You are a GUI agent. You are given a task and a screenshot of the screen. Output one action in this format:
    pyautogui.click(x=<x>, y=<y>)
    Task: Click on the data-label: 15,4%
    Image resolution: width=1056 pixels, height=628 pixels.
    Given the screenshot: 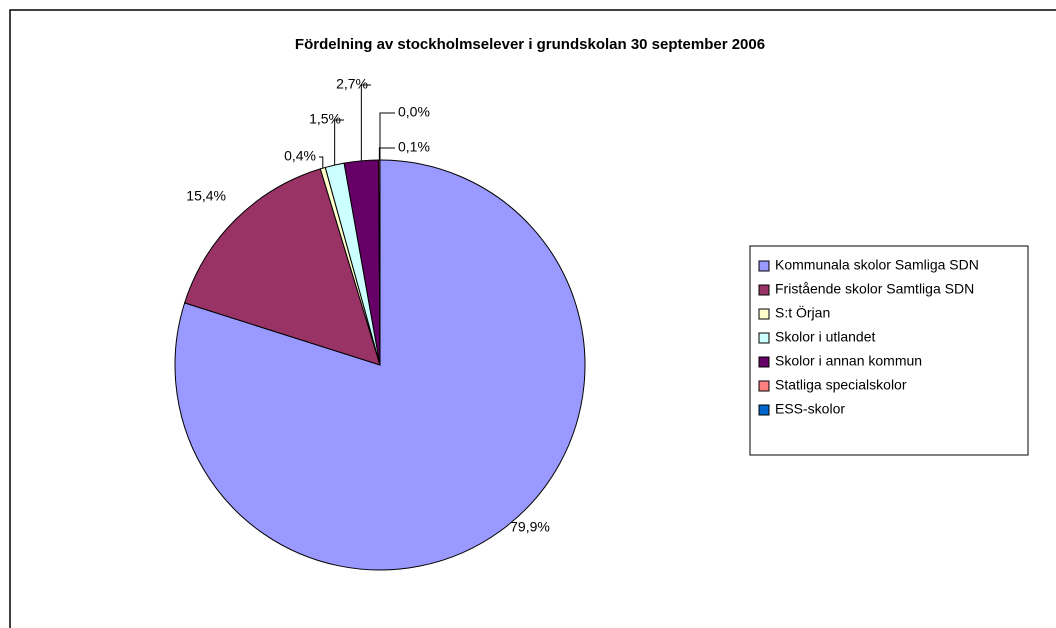 What is the action you would take?
    pyautogui.click(x=206, y=196)
    